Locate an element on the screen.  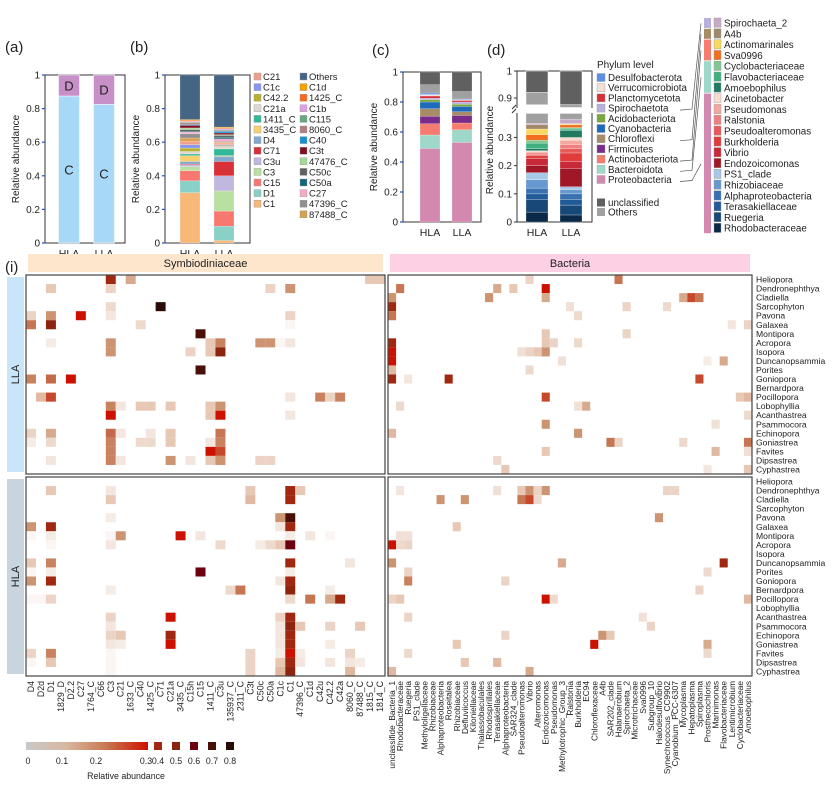
row-label: Bernardpora is located at coordinates (780, 388).